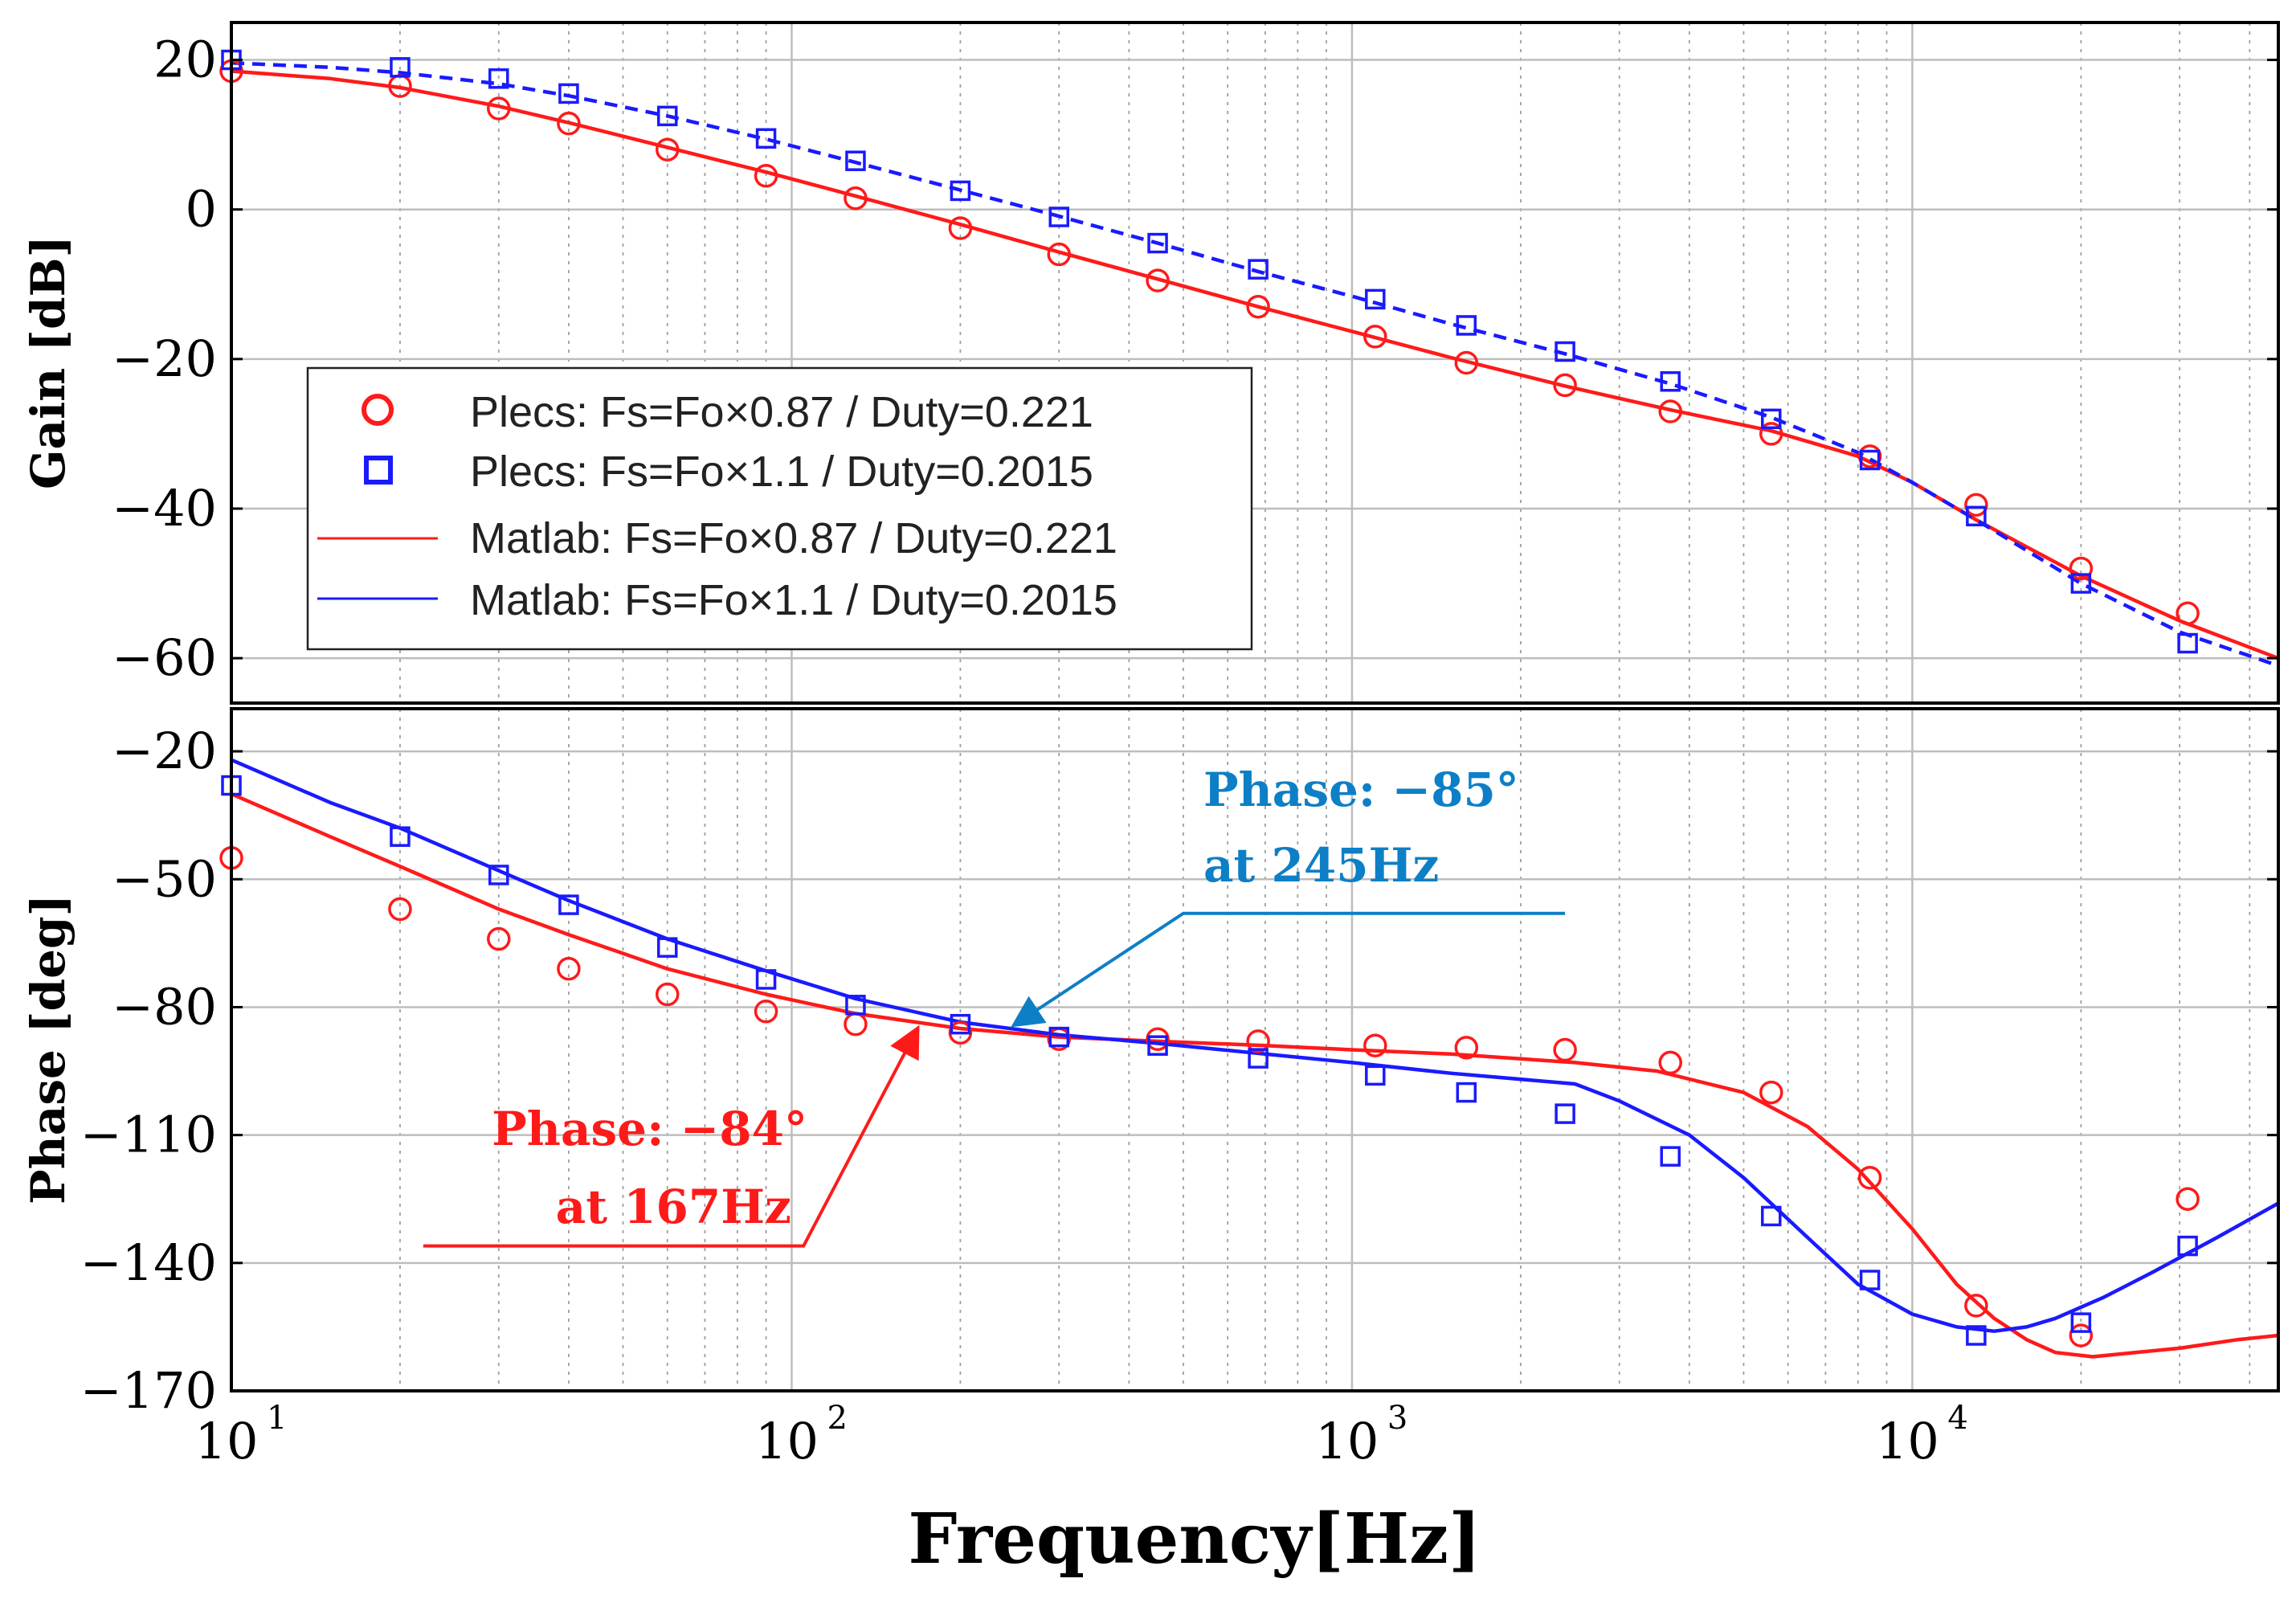 The image size is (2296, 1603). Describe the element at coordinates (793, 600) in the screenshot. I see `legend-label-matlab-11: Matlab: Fs=Fo×1.1 / Duty=0.2015` at that location.